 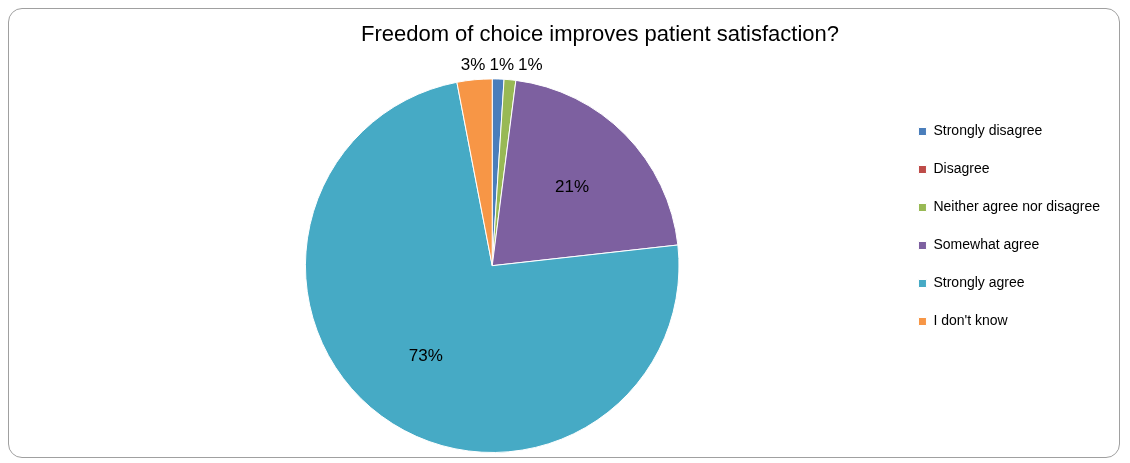 What do you see at coordinates (1017, 206) in the screenshot?
I see `legend-label: Neither agree nor disagree` at bounding box center [1017, 206].